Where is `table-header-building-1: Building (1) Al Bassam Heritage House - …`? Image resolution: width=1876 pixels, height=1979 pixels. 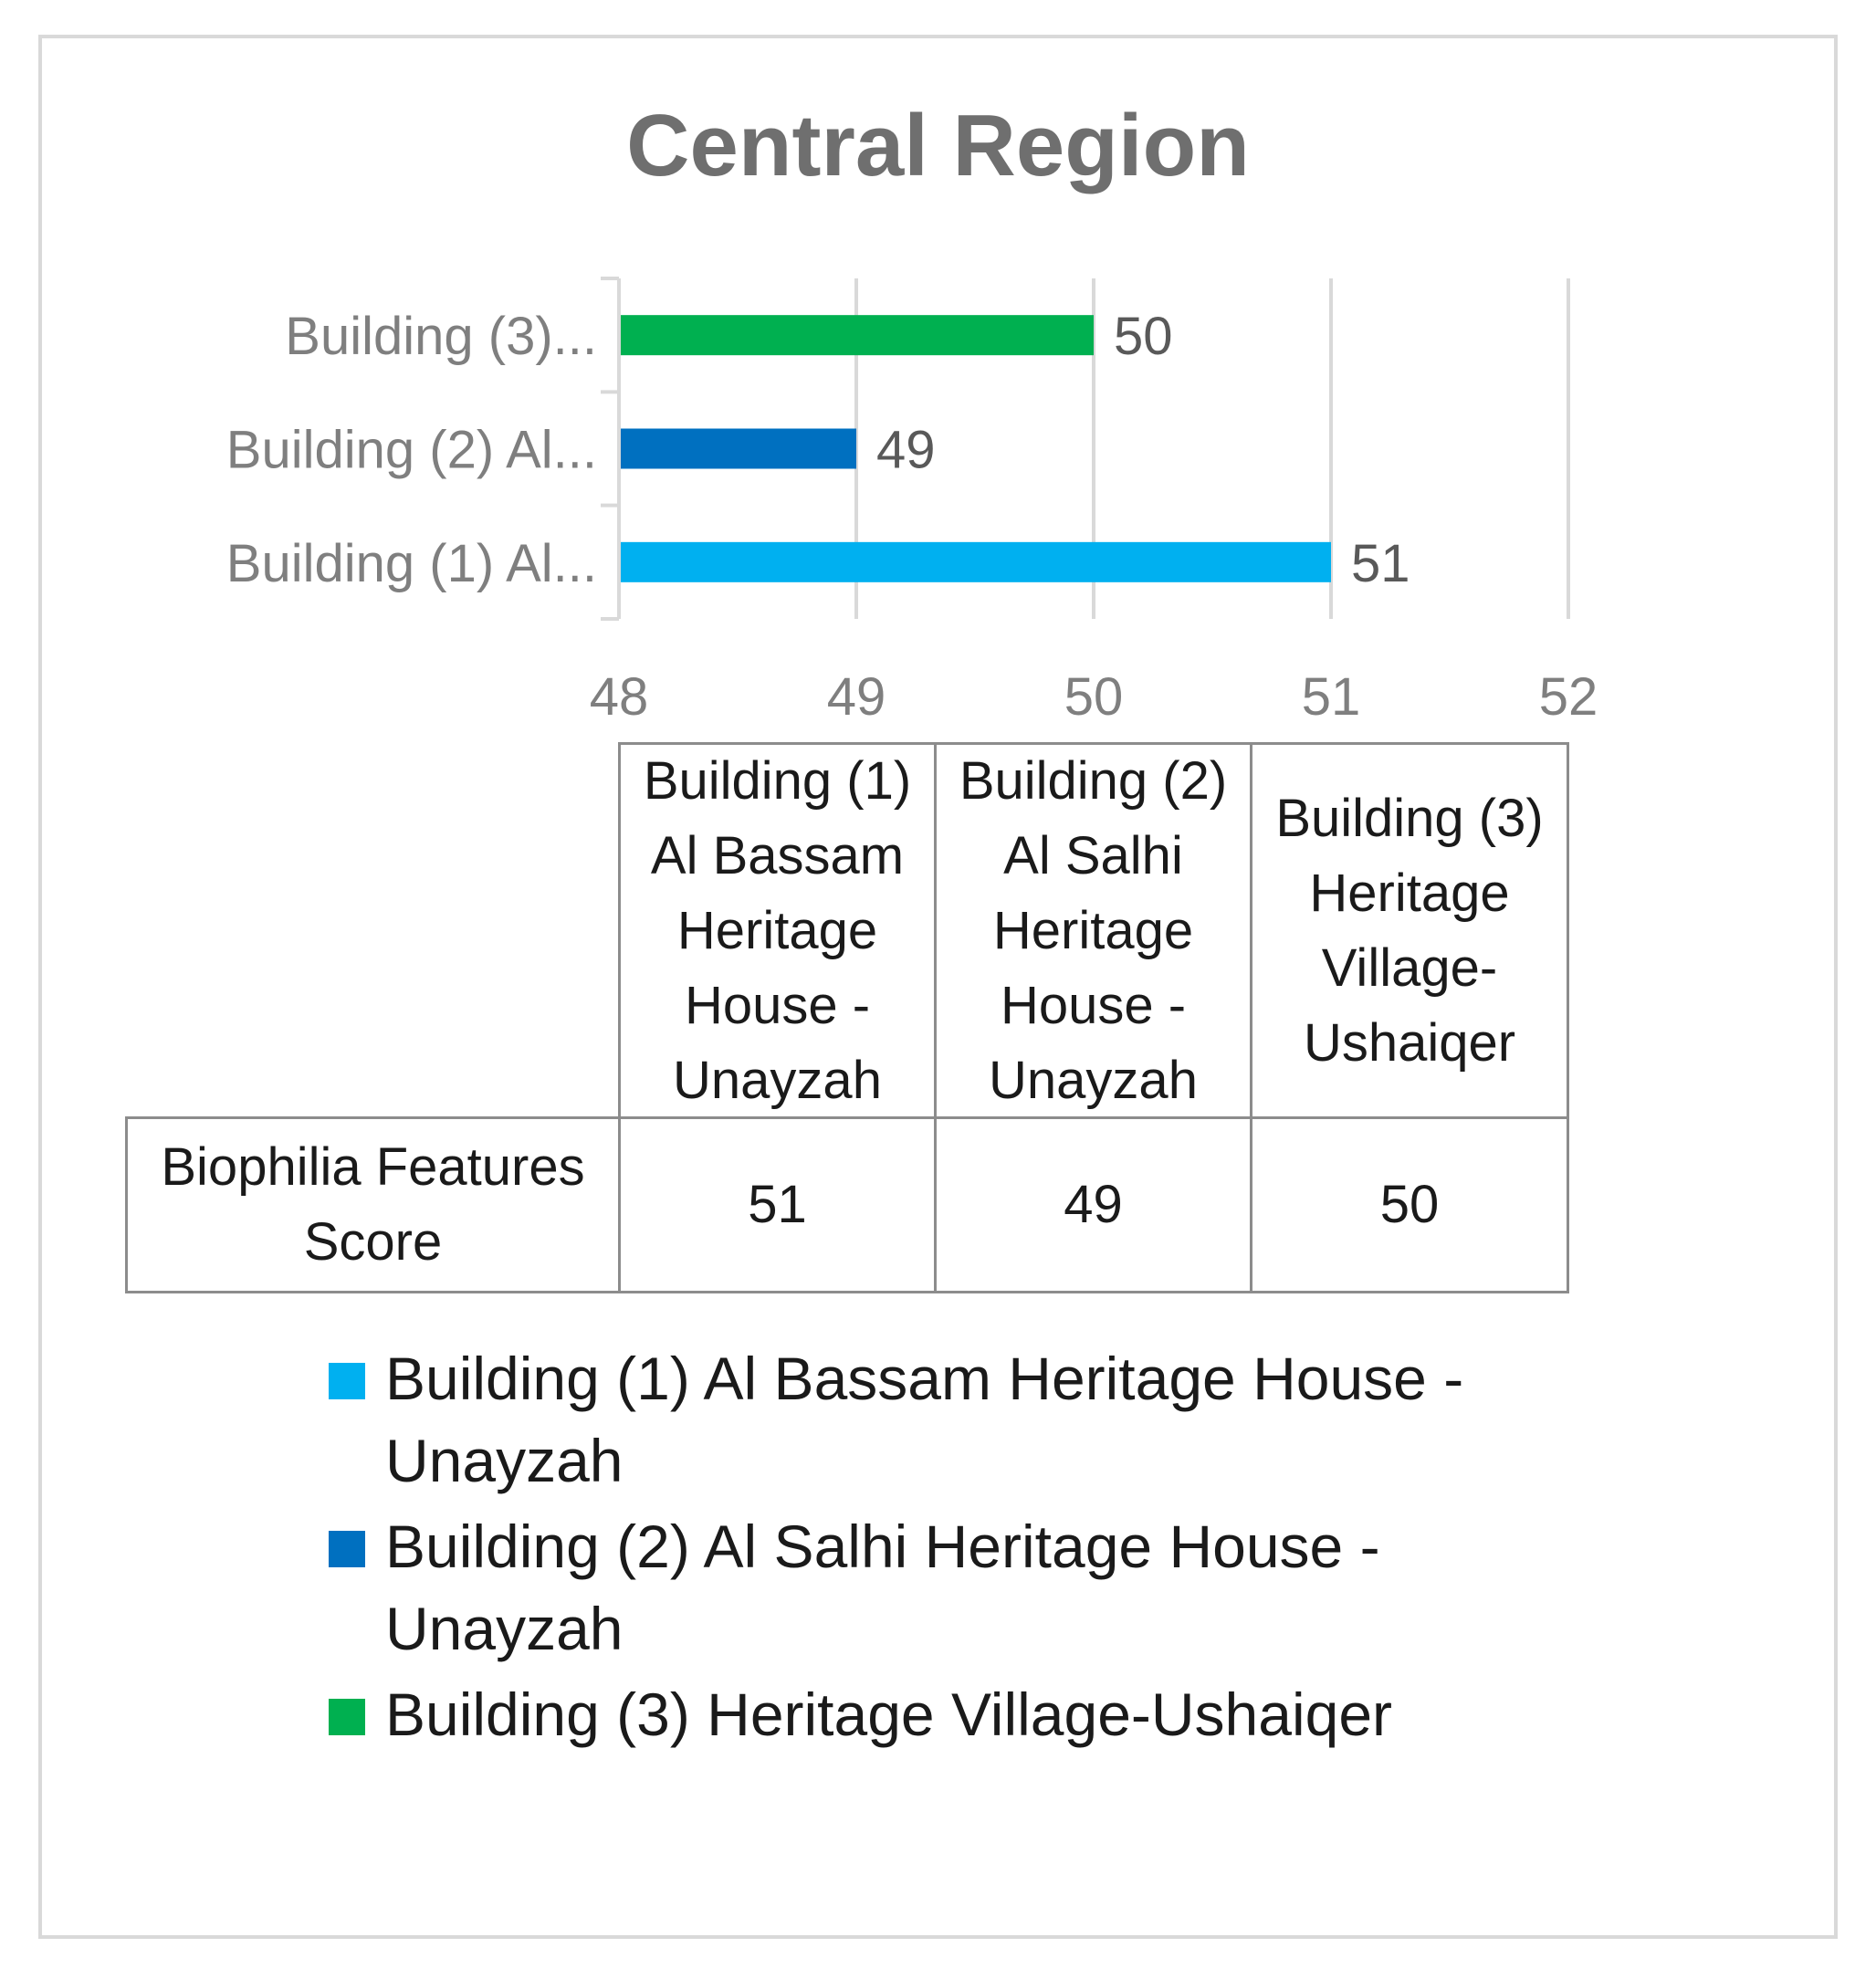
table-header-building-1: Building (1) Al Bassam Heritage House - … is located at coordinates (777, 930).